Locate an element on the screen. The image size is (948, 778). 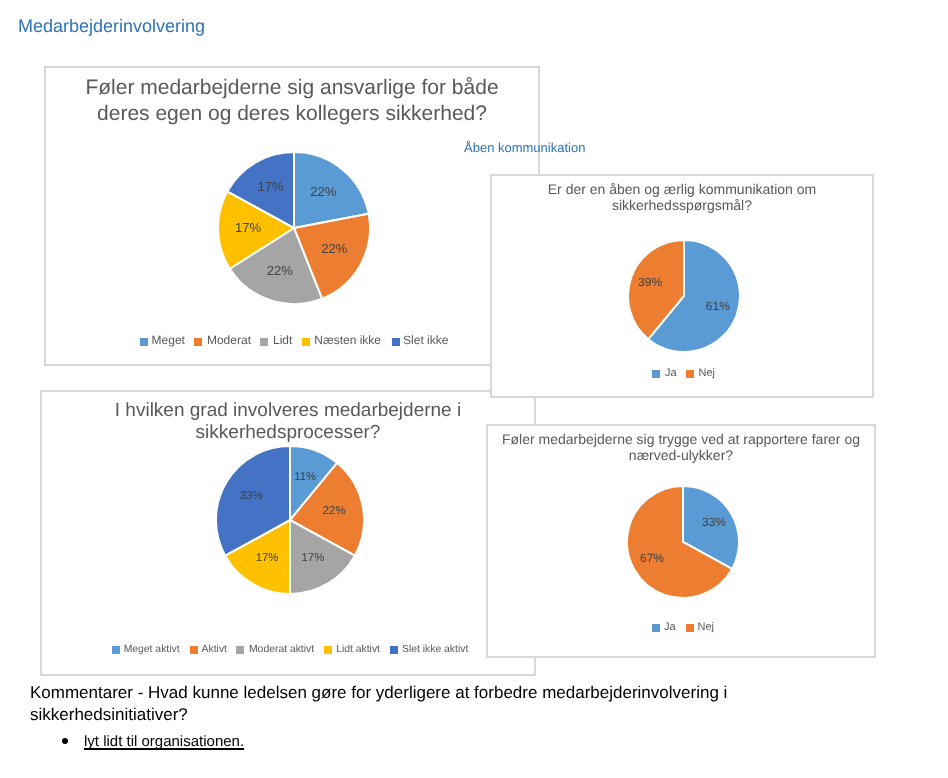
chart-title: Føler medarbejderne sig ansvarlige for både deres egen og deres kollegers sikkerhed? is located at coordinates (292, 101).